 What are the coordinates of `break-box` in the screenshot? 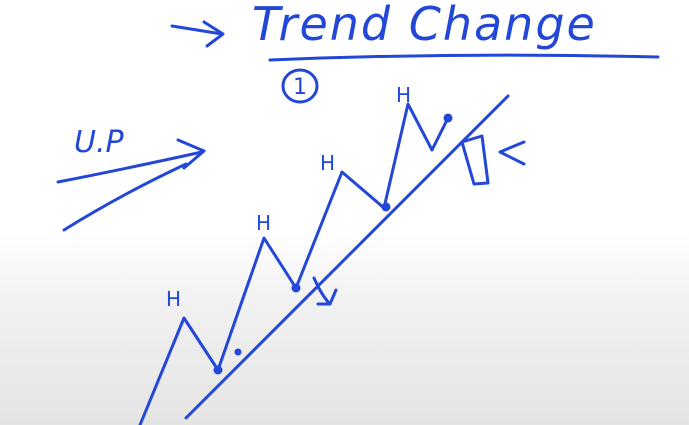 It's located at (475, 160).